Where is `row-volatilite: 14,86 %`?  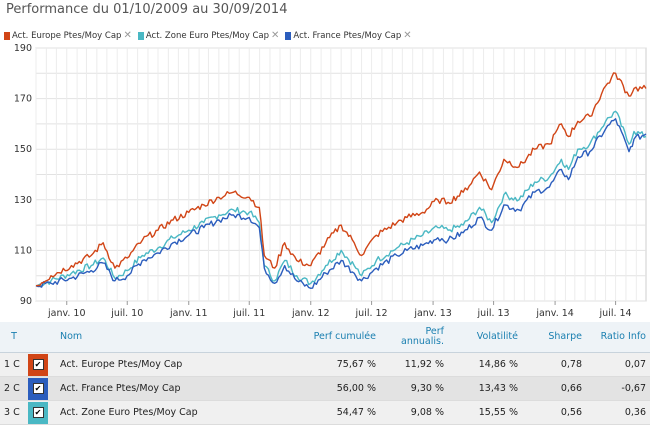 row-volatilite: 14,86 % is located at coordinates (485, 364).